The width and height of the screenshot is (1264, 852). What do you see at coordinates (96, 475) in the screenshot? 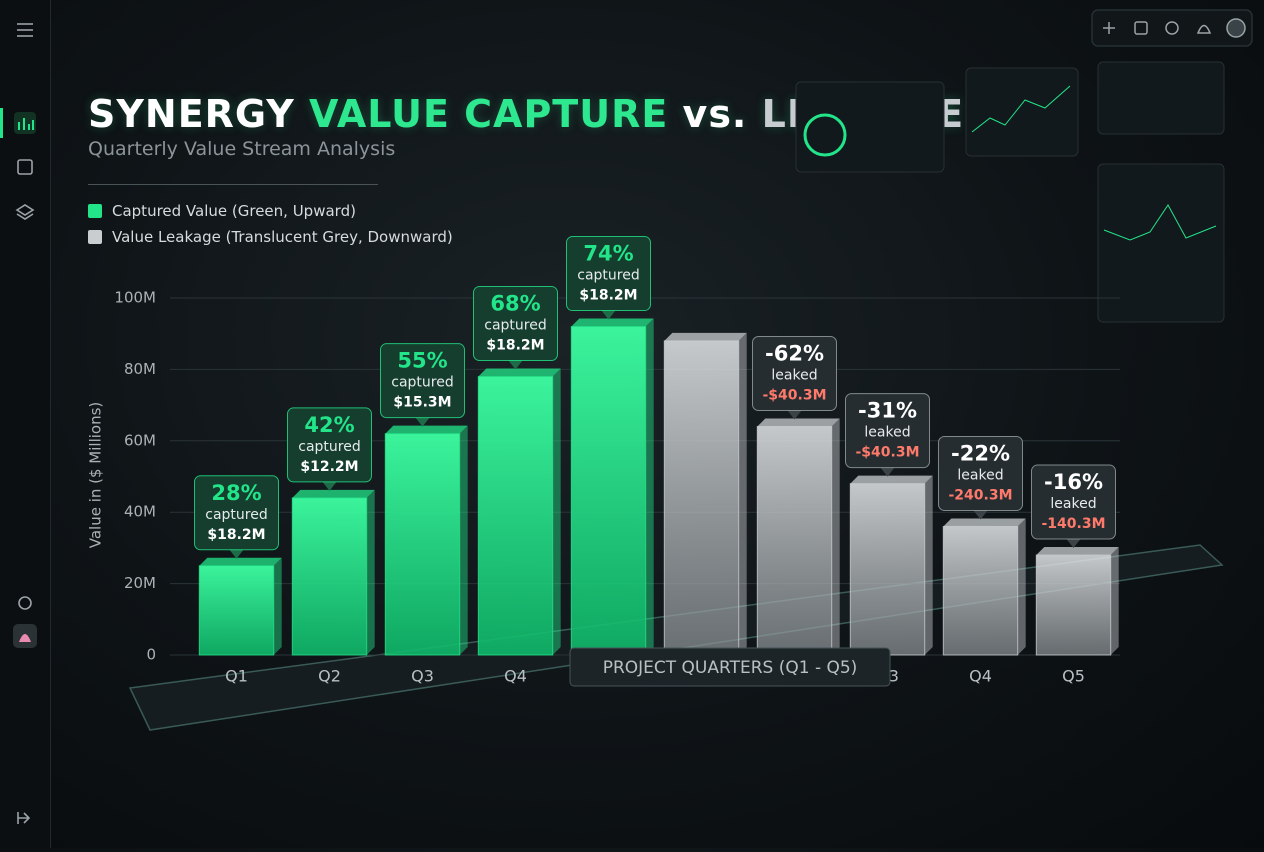
I see `y-axis-title: Value in ($ Millions)` at bounding box center [96, 475].